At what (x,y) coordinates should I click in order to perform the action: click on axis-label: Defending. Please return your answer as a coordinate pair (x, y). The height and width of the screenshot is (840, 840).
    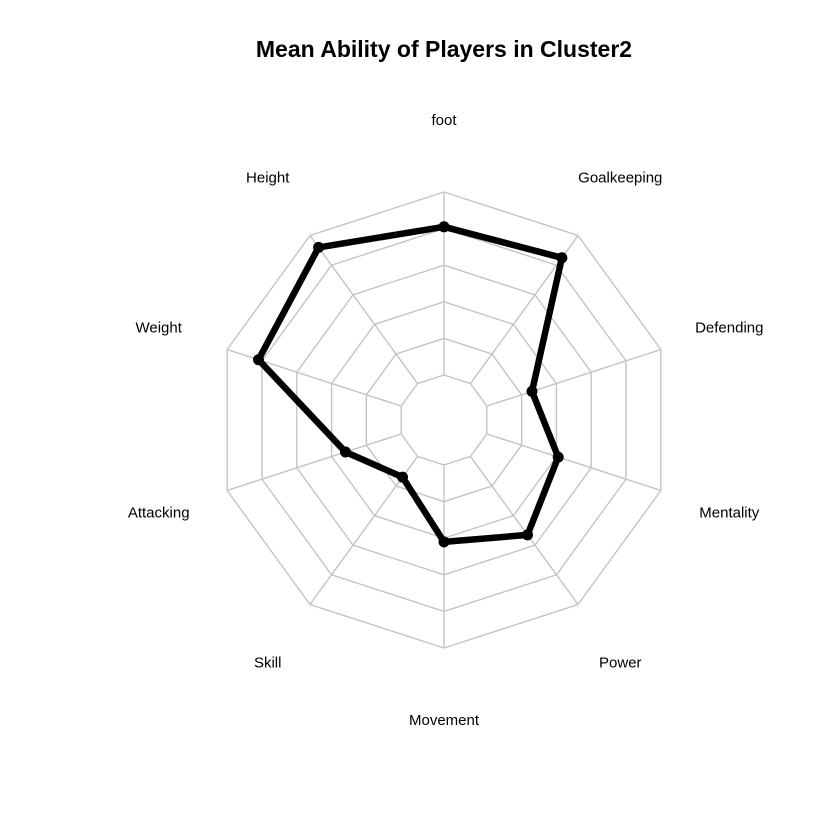
    Looking at the image, I should click on (729, 327).